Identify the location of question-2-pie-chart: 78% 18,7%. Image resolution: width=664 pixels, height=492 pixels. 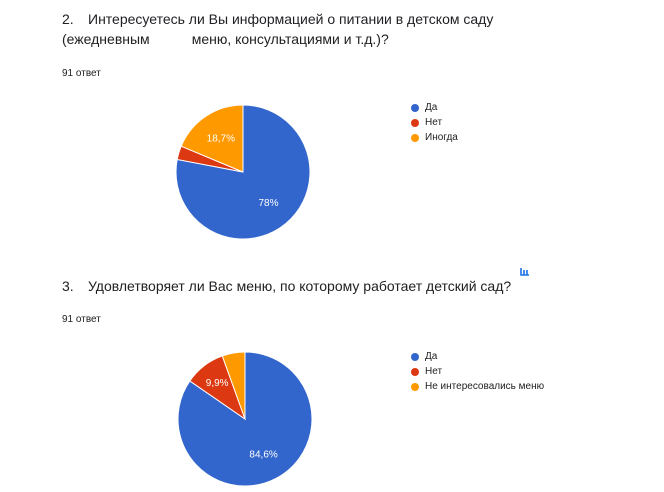
(243, 172).